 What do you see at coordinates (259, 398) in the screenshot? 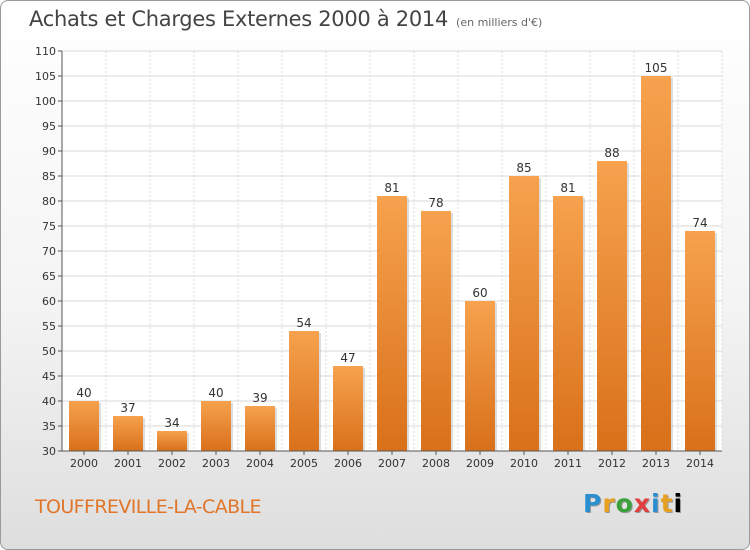
I see `bar-value-label: 39` at bounding box center [259, 398].